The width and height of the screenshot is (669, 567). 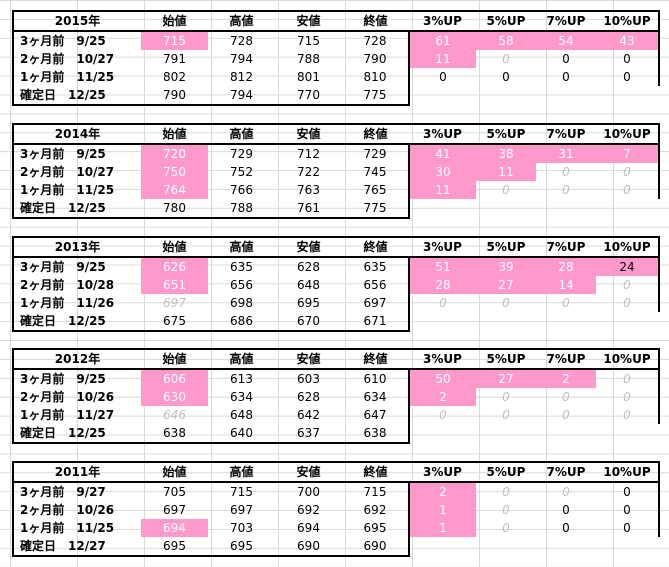 What do you see at coordinates (335, 96) in the screenshot?
I see `table-row: 確定日 12/25 790 794 770 775` at bounding box center [335, 96].